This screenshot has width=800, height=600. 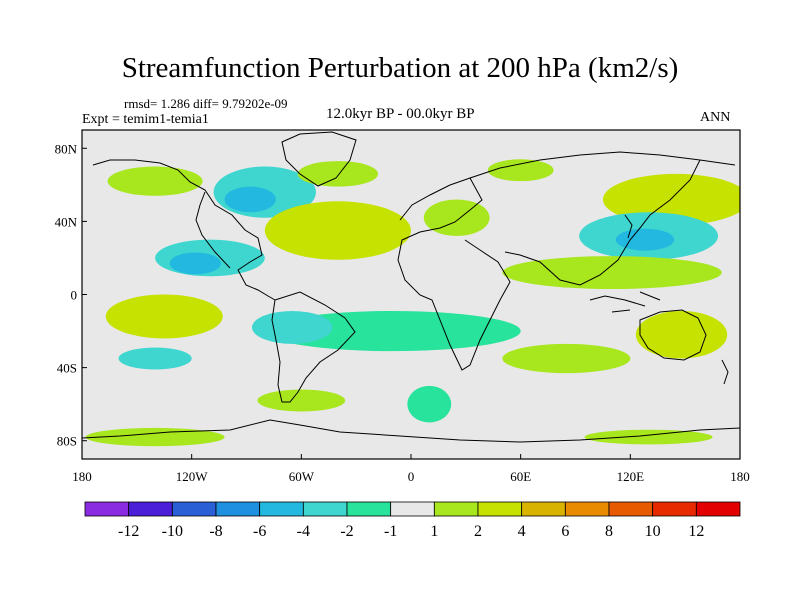 What do you see at coordinates (653, 531) in the screenshot?
I see `colorbar-label: 10` at bounding box center [653, 531].